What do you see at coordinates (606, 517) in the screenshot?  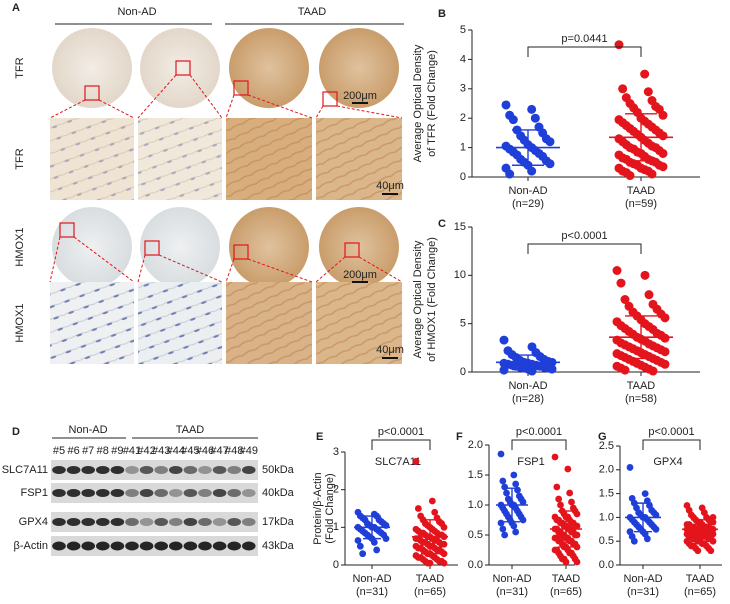 I see `y-tick-label: 1.0` at bounding box center [606, 517].